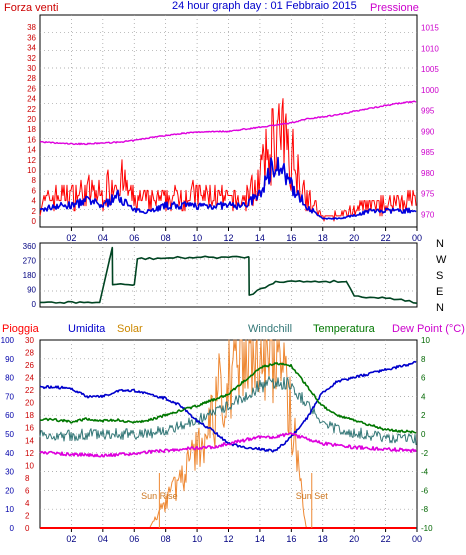 The width and height of the screenshot is (466, 555). What do you see at coordinates (344, 329) in the screenshot?
I see `temperature-label: Temperatura` at bounding box center [344, 329].